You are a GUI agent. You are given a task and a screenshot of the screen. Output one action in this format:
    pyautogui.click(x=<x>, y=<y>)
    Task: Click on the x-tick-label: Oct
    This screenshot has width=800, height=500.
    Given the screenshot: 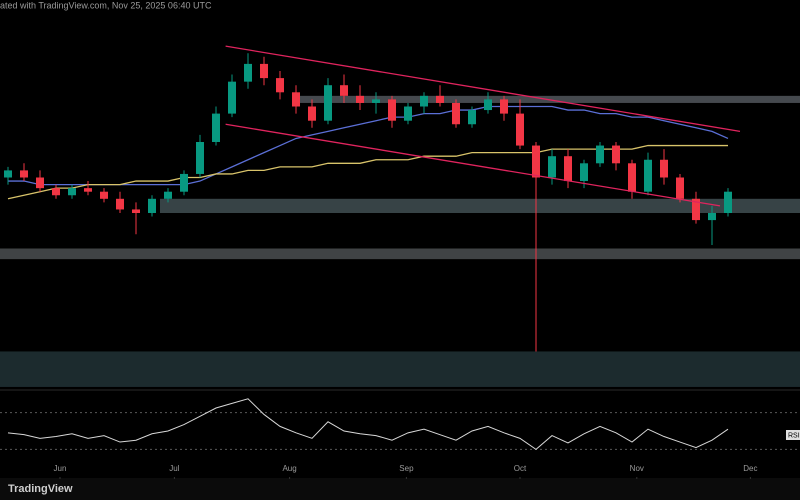 What is the action you would take?
    pyautogui.click(x=520, y=468)
    